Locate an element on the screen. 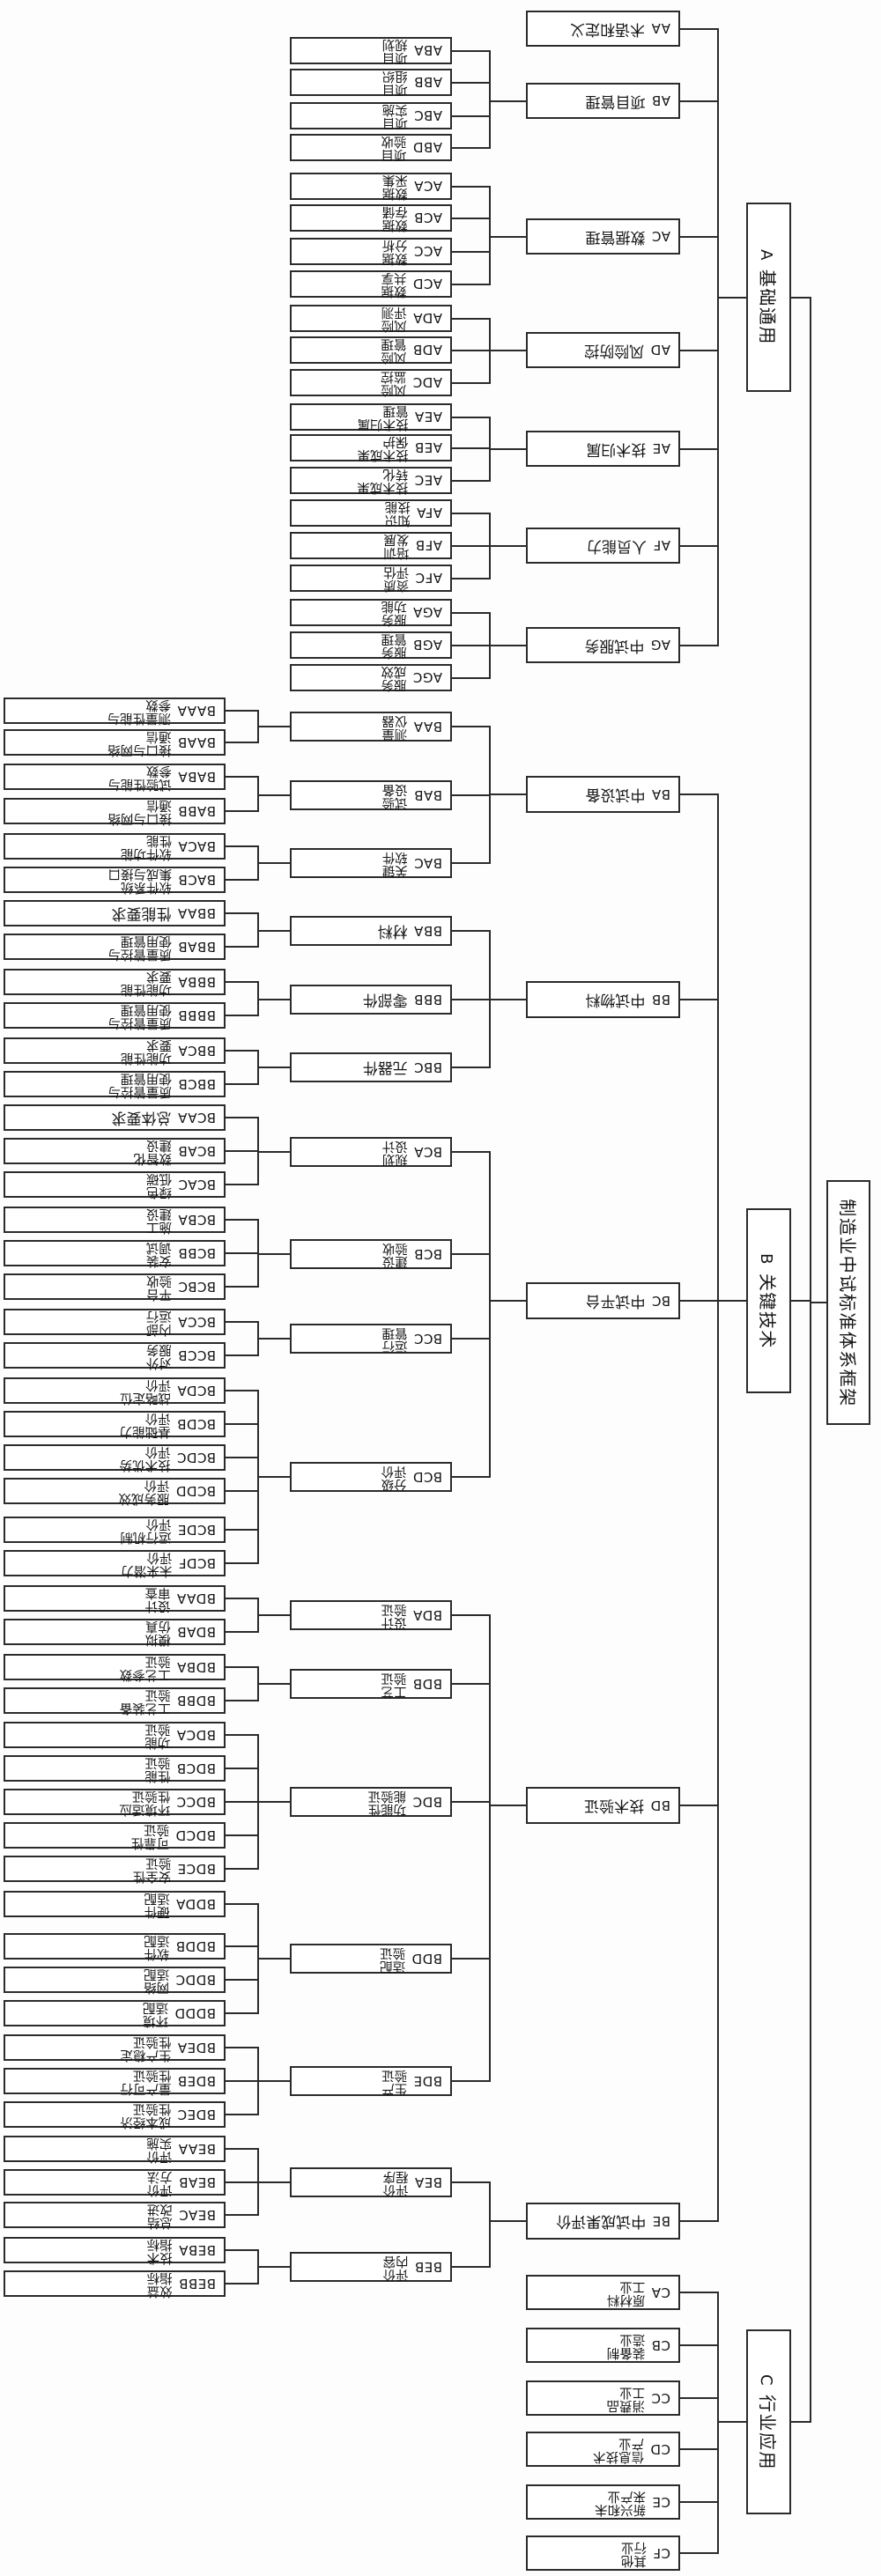 The height and width of the screenshot is (2576, 881). node-code: BDCD is located at coordinates (195, 1835).